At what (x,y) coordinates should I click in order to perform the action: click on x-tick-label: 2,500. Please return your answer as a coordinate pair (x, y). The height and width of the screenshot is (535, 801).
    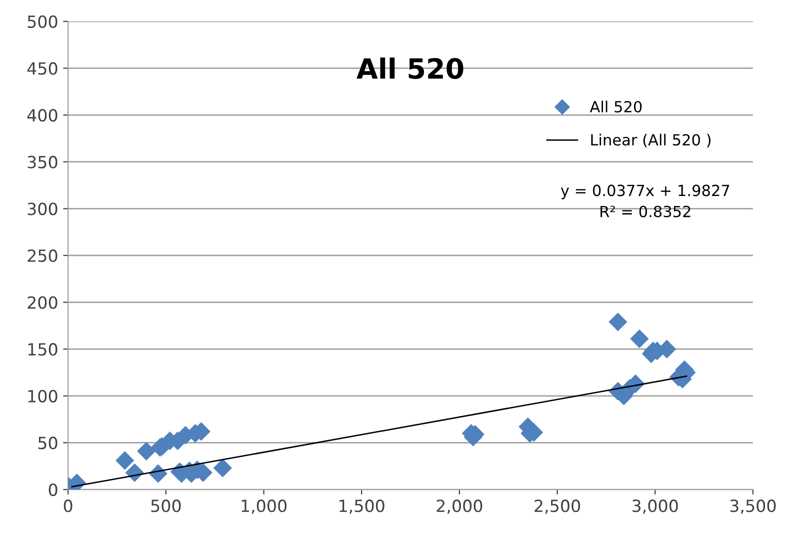
    Looking at the image, I should click on (557, 507).